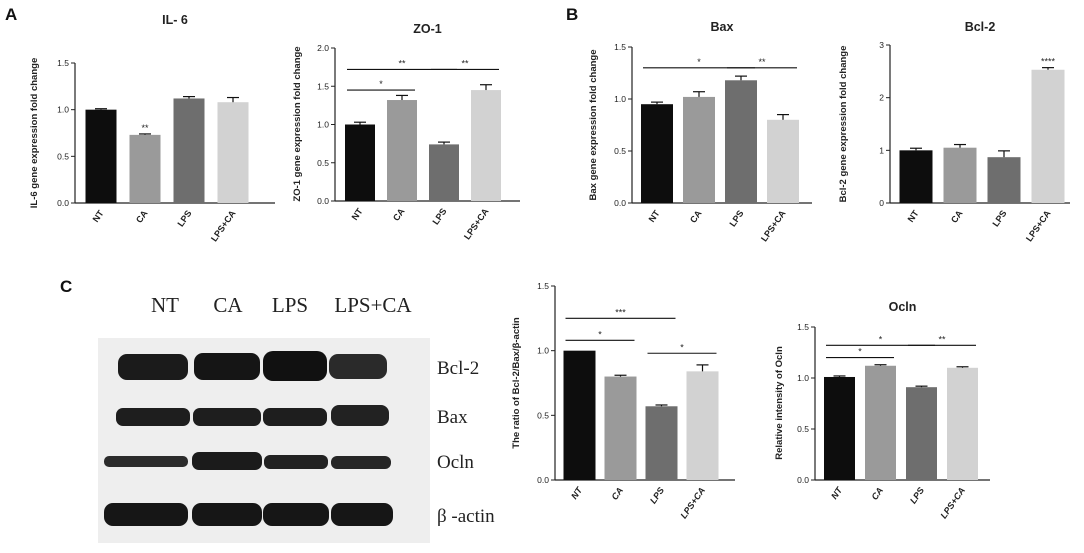  I want to click on y-axis-label: ZO-1 gene expression fold change, so click(297, 123).